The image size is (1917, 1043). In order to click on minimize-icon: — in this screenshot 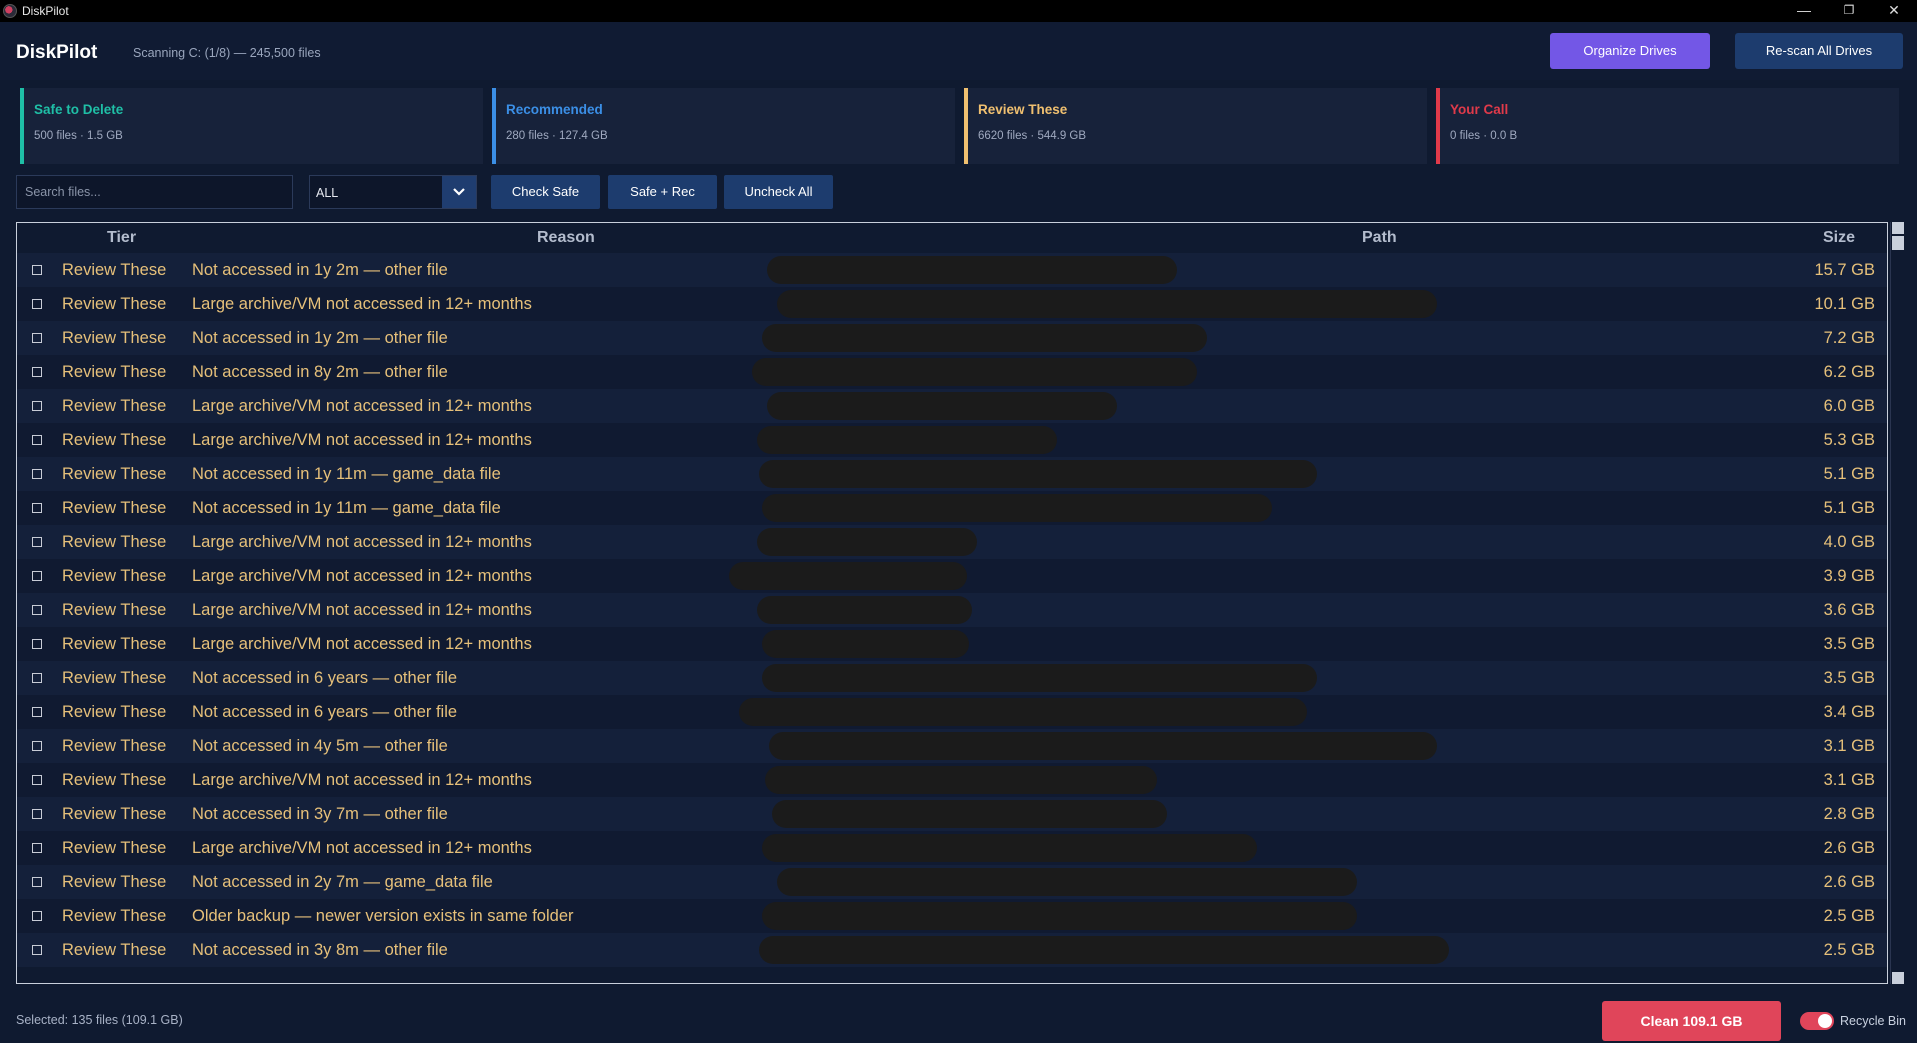, I will do `click(1804, 10)`.